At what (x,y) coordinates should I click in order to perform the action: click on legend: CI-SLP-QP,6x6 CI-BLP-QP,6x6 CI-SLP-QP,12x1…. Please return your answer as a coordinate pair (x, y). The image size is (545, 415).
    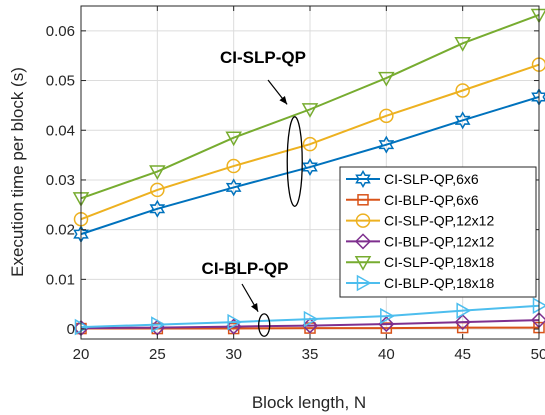
    Looking at the image, I should click on (438, 232).